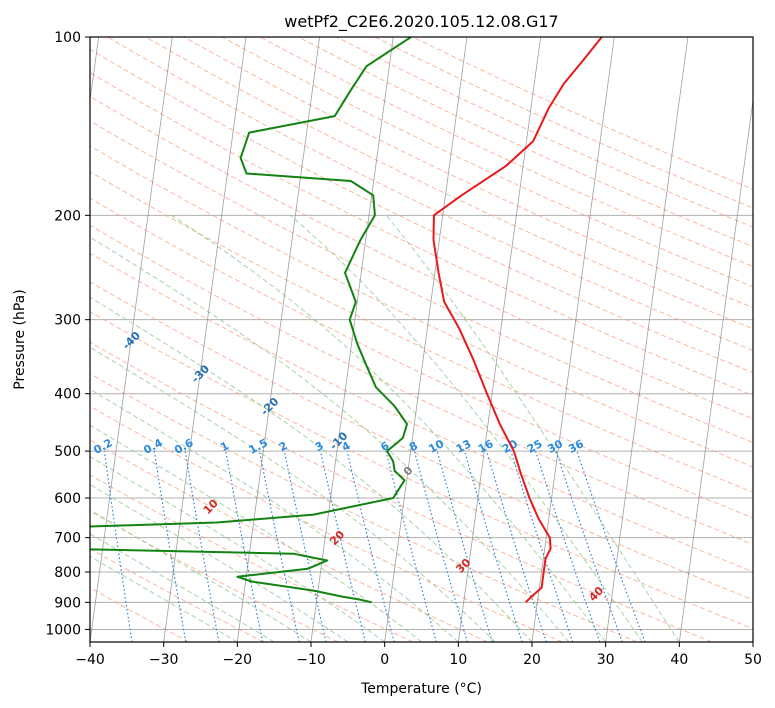 The width and height of the screenshot is (775, 708). I want to click on y-tick-label: 100, so click(67, 38).